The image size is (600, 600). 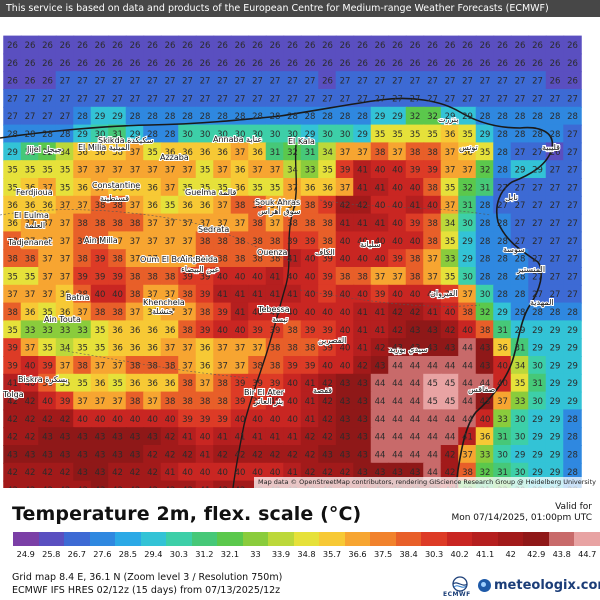 I want to click on temperature-value: 45, so click(x=450, y=384).